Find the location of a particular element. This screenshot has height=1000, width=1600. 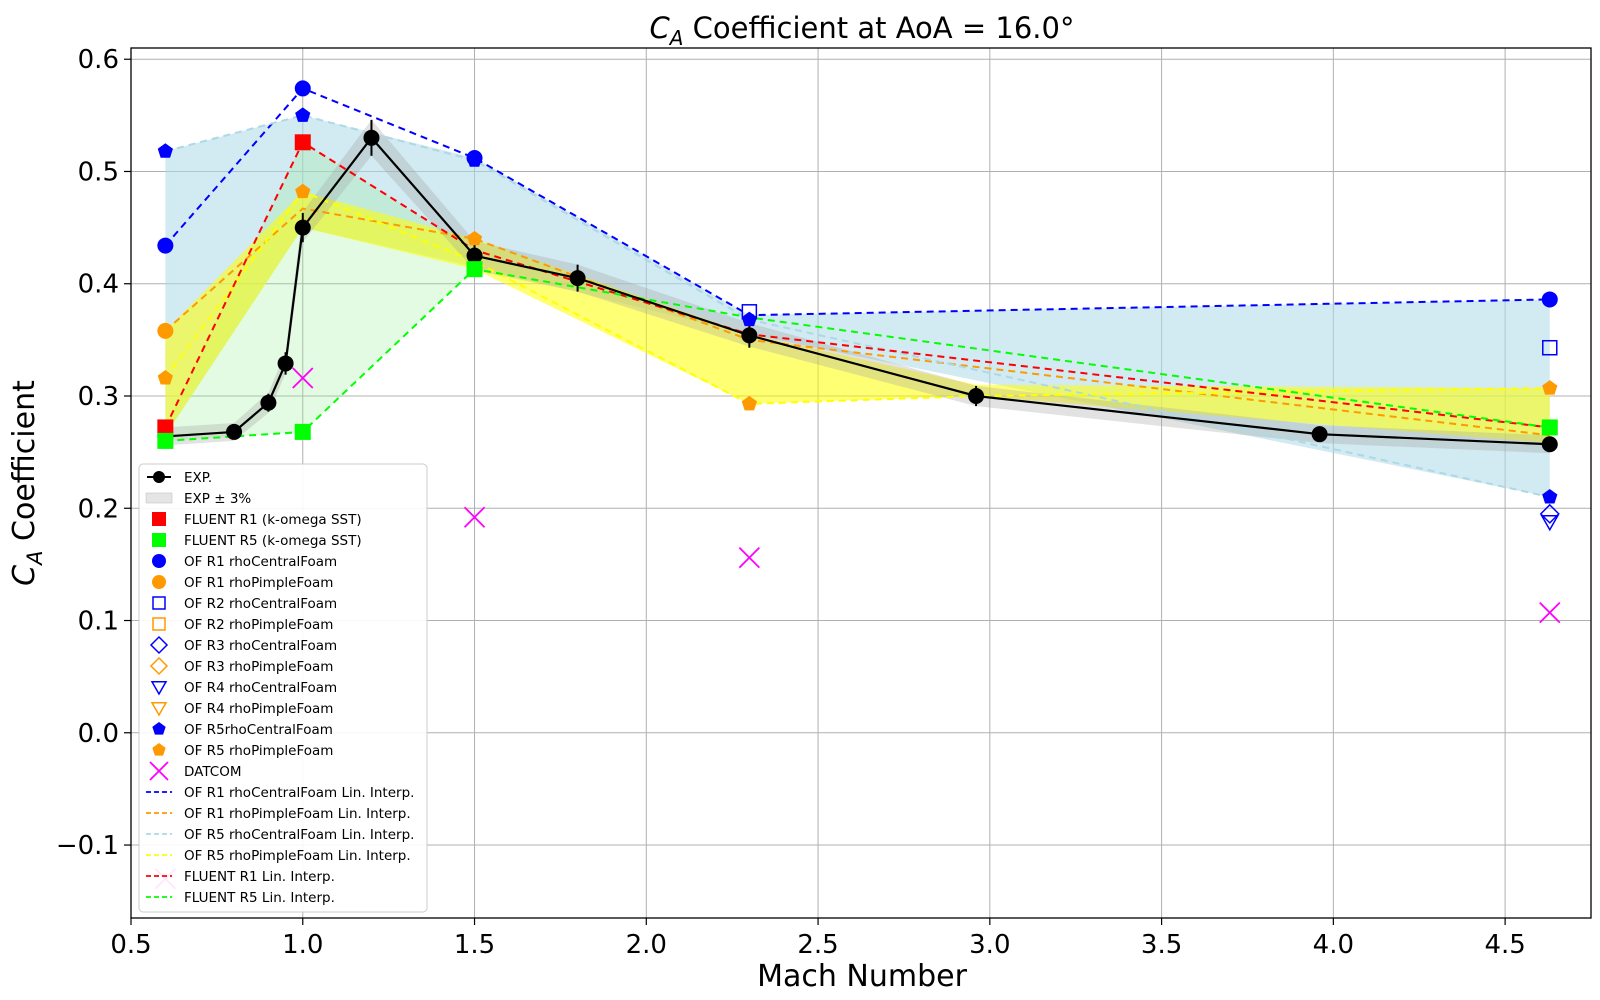

legend-entry: OF R5 rhoPimpleFoam is located at coordinates (242, 751).